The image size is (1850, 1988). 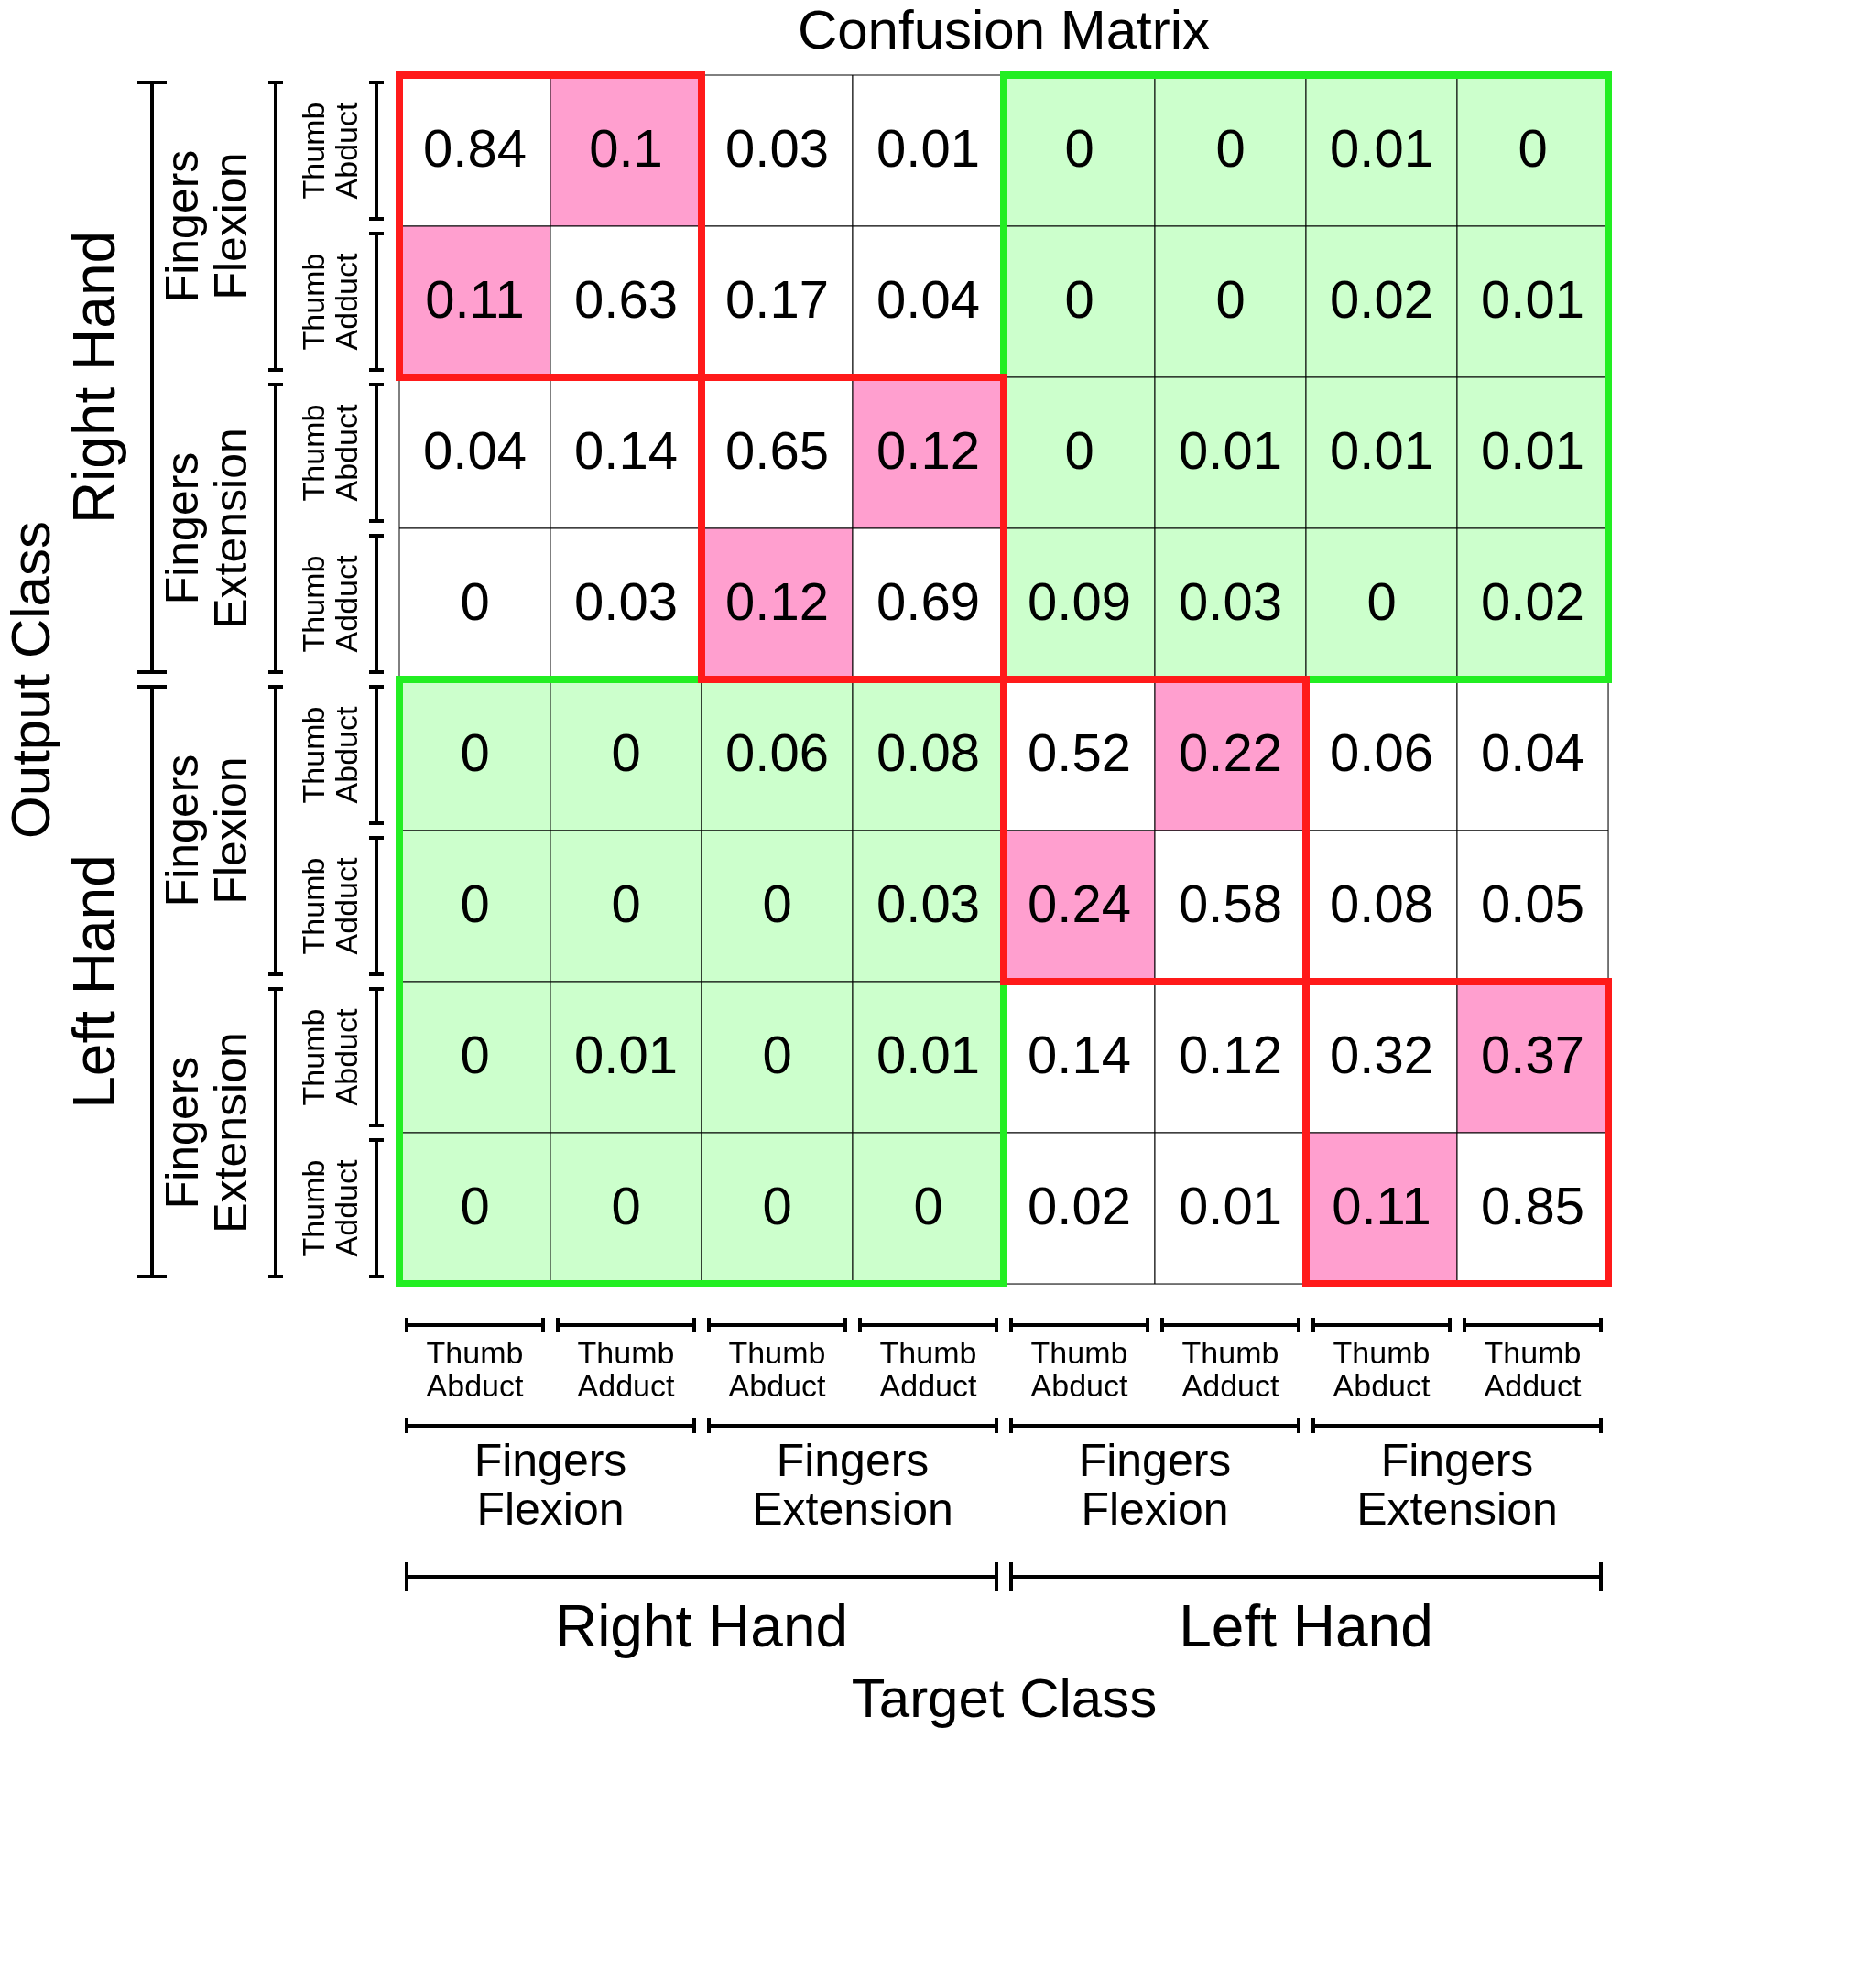 I want to click on data-label: 0.09, so click(x=1079, y=600).